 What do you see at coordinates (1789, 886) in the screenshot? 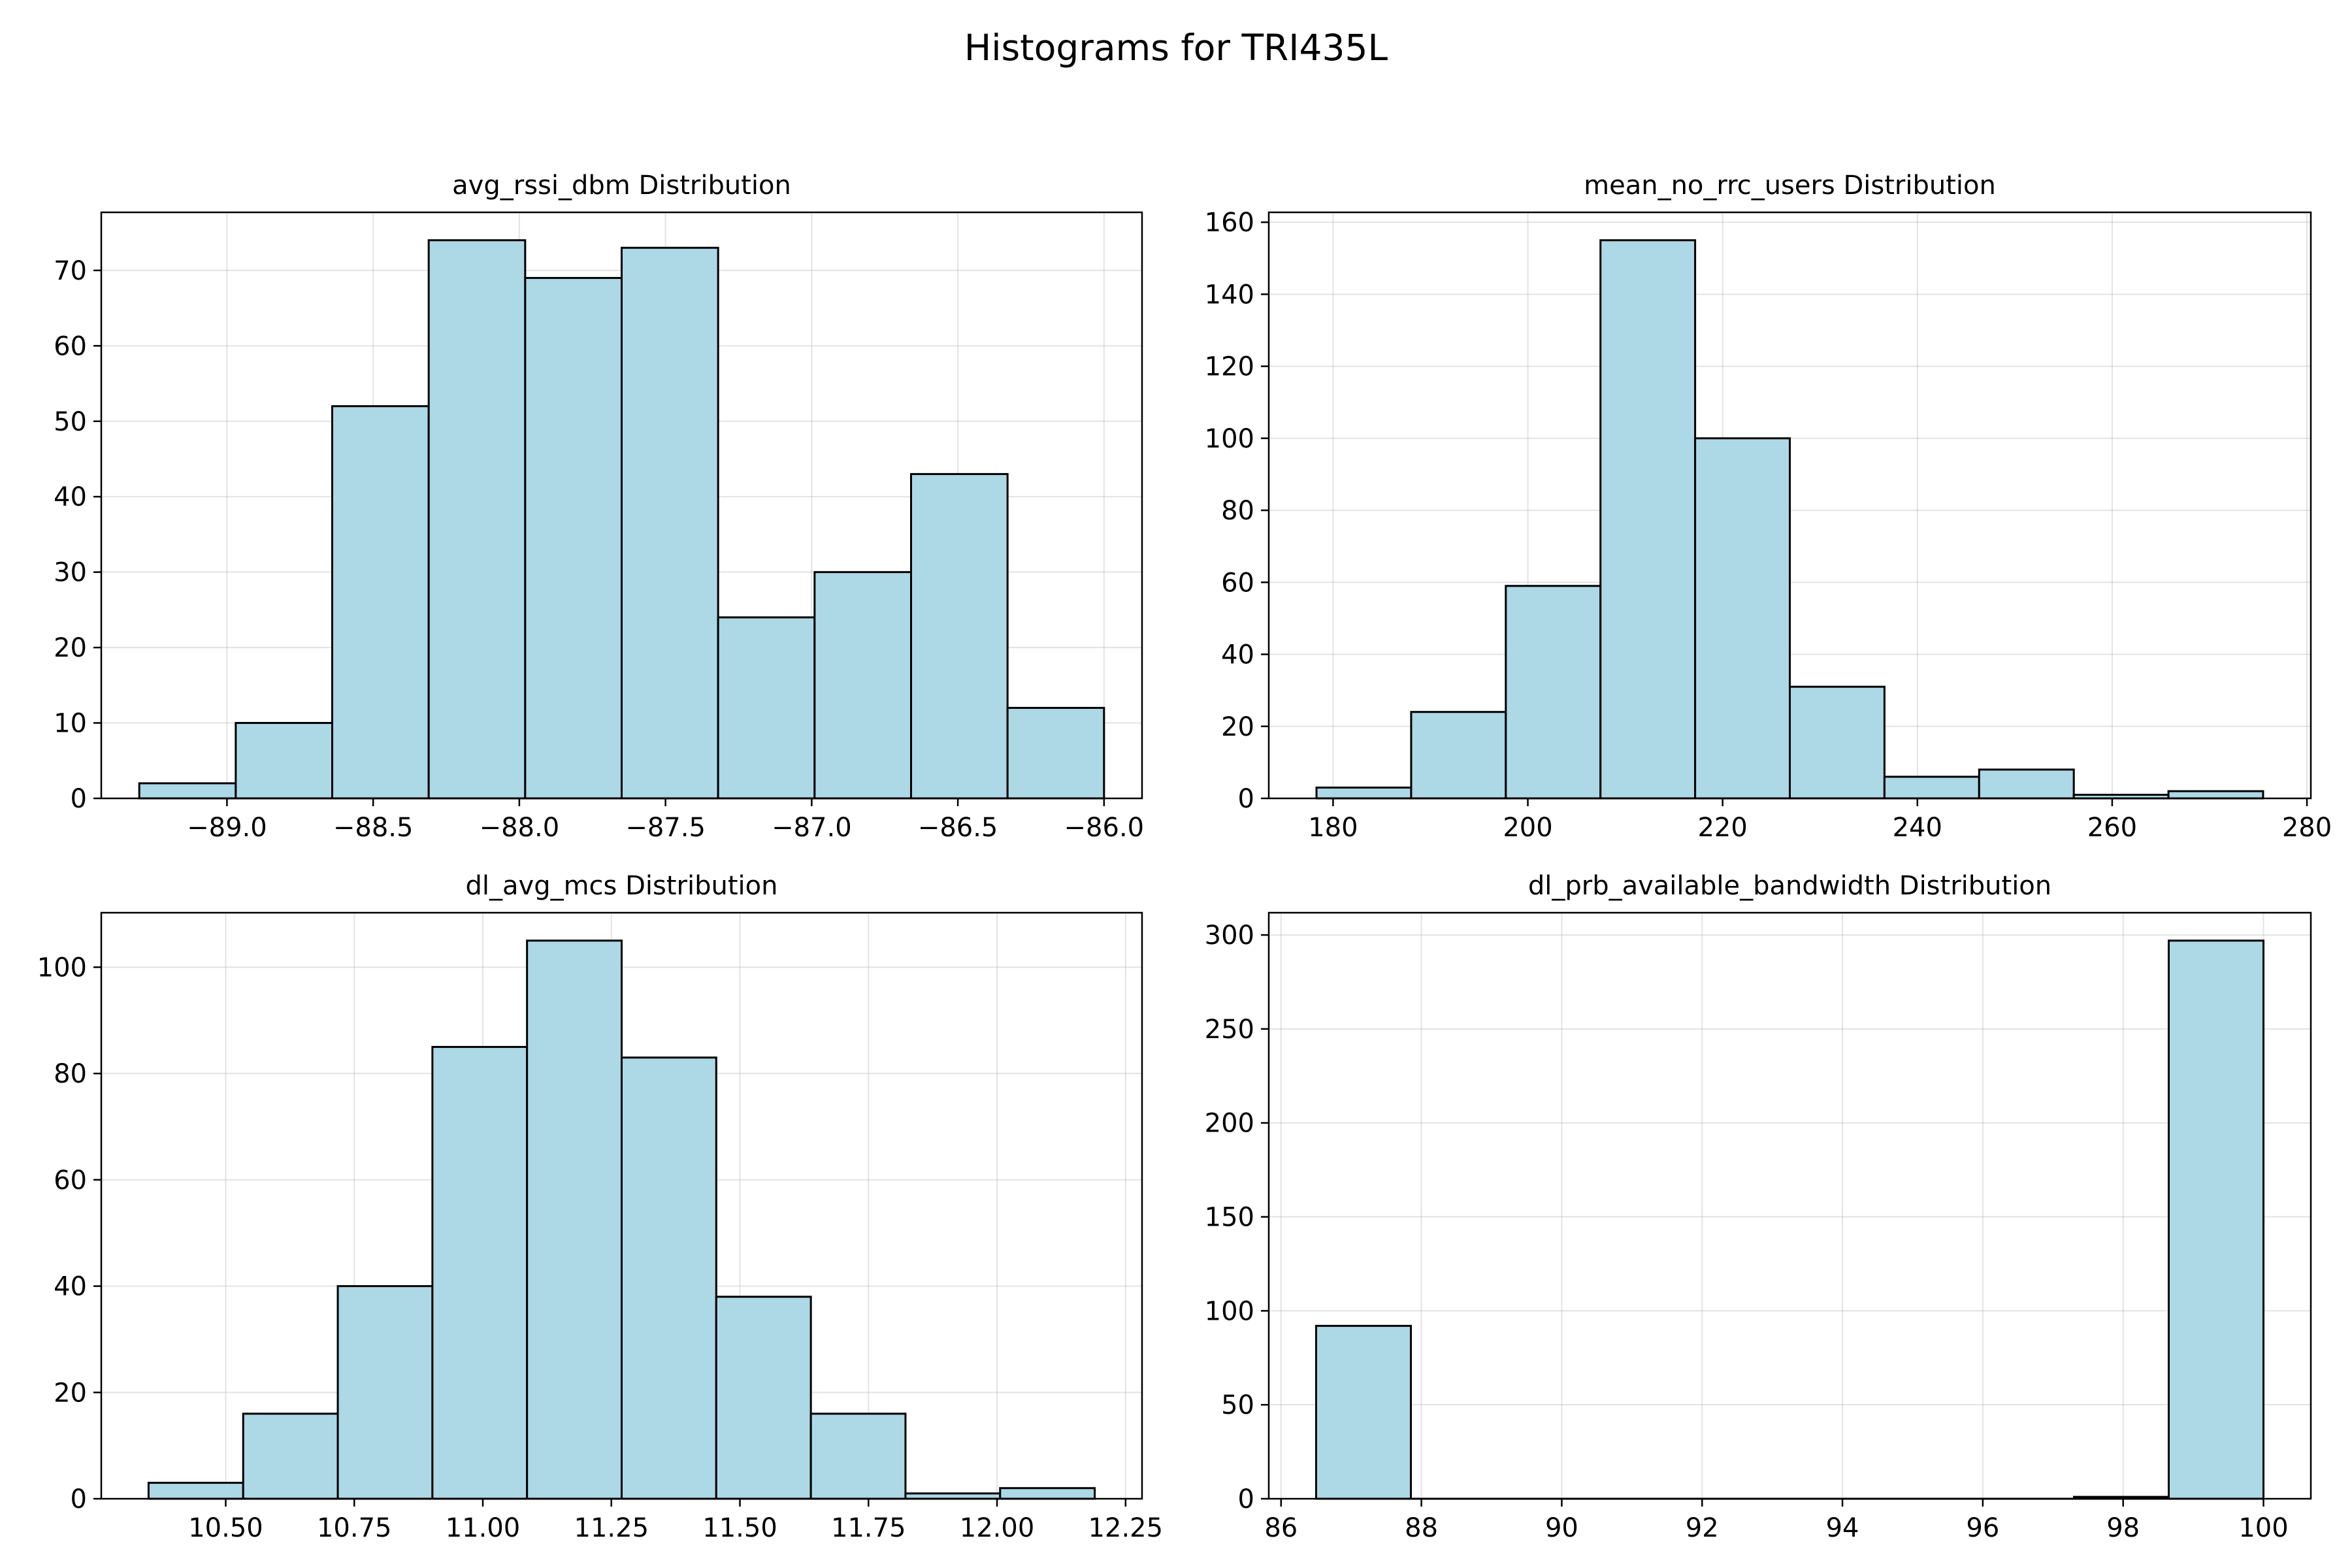
I see `subplot-title: dl_prb_available_bandwidth Distribution` at bounding box center [1789, 886].